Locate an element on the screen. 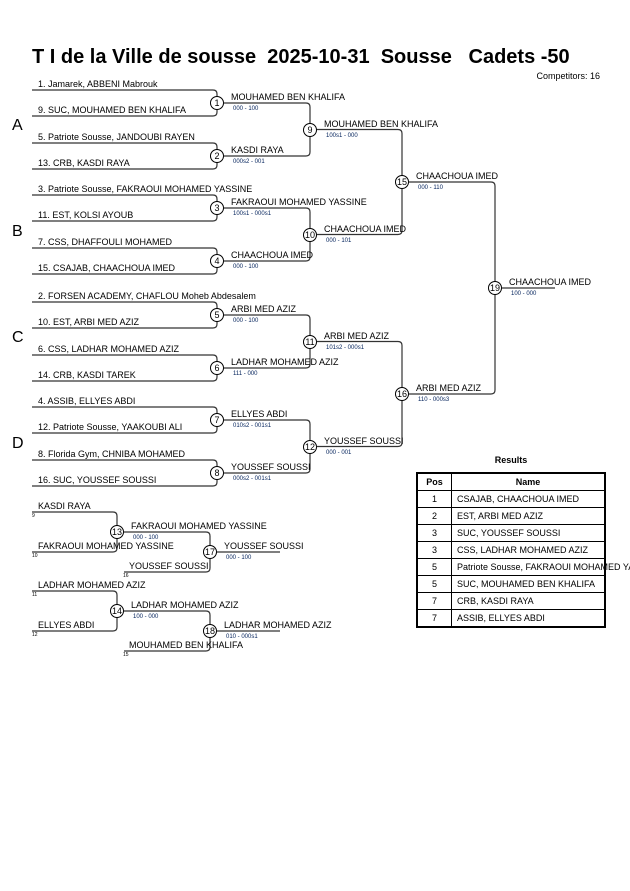 This screenshot has height=891, width=630. match-number-circle: 2 is located at coordinates (217, 156).